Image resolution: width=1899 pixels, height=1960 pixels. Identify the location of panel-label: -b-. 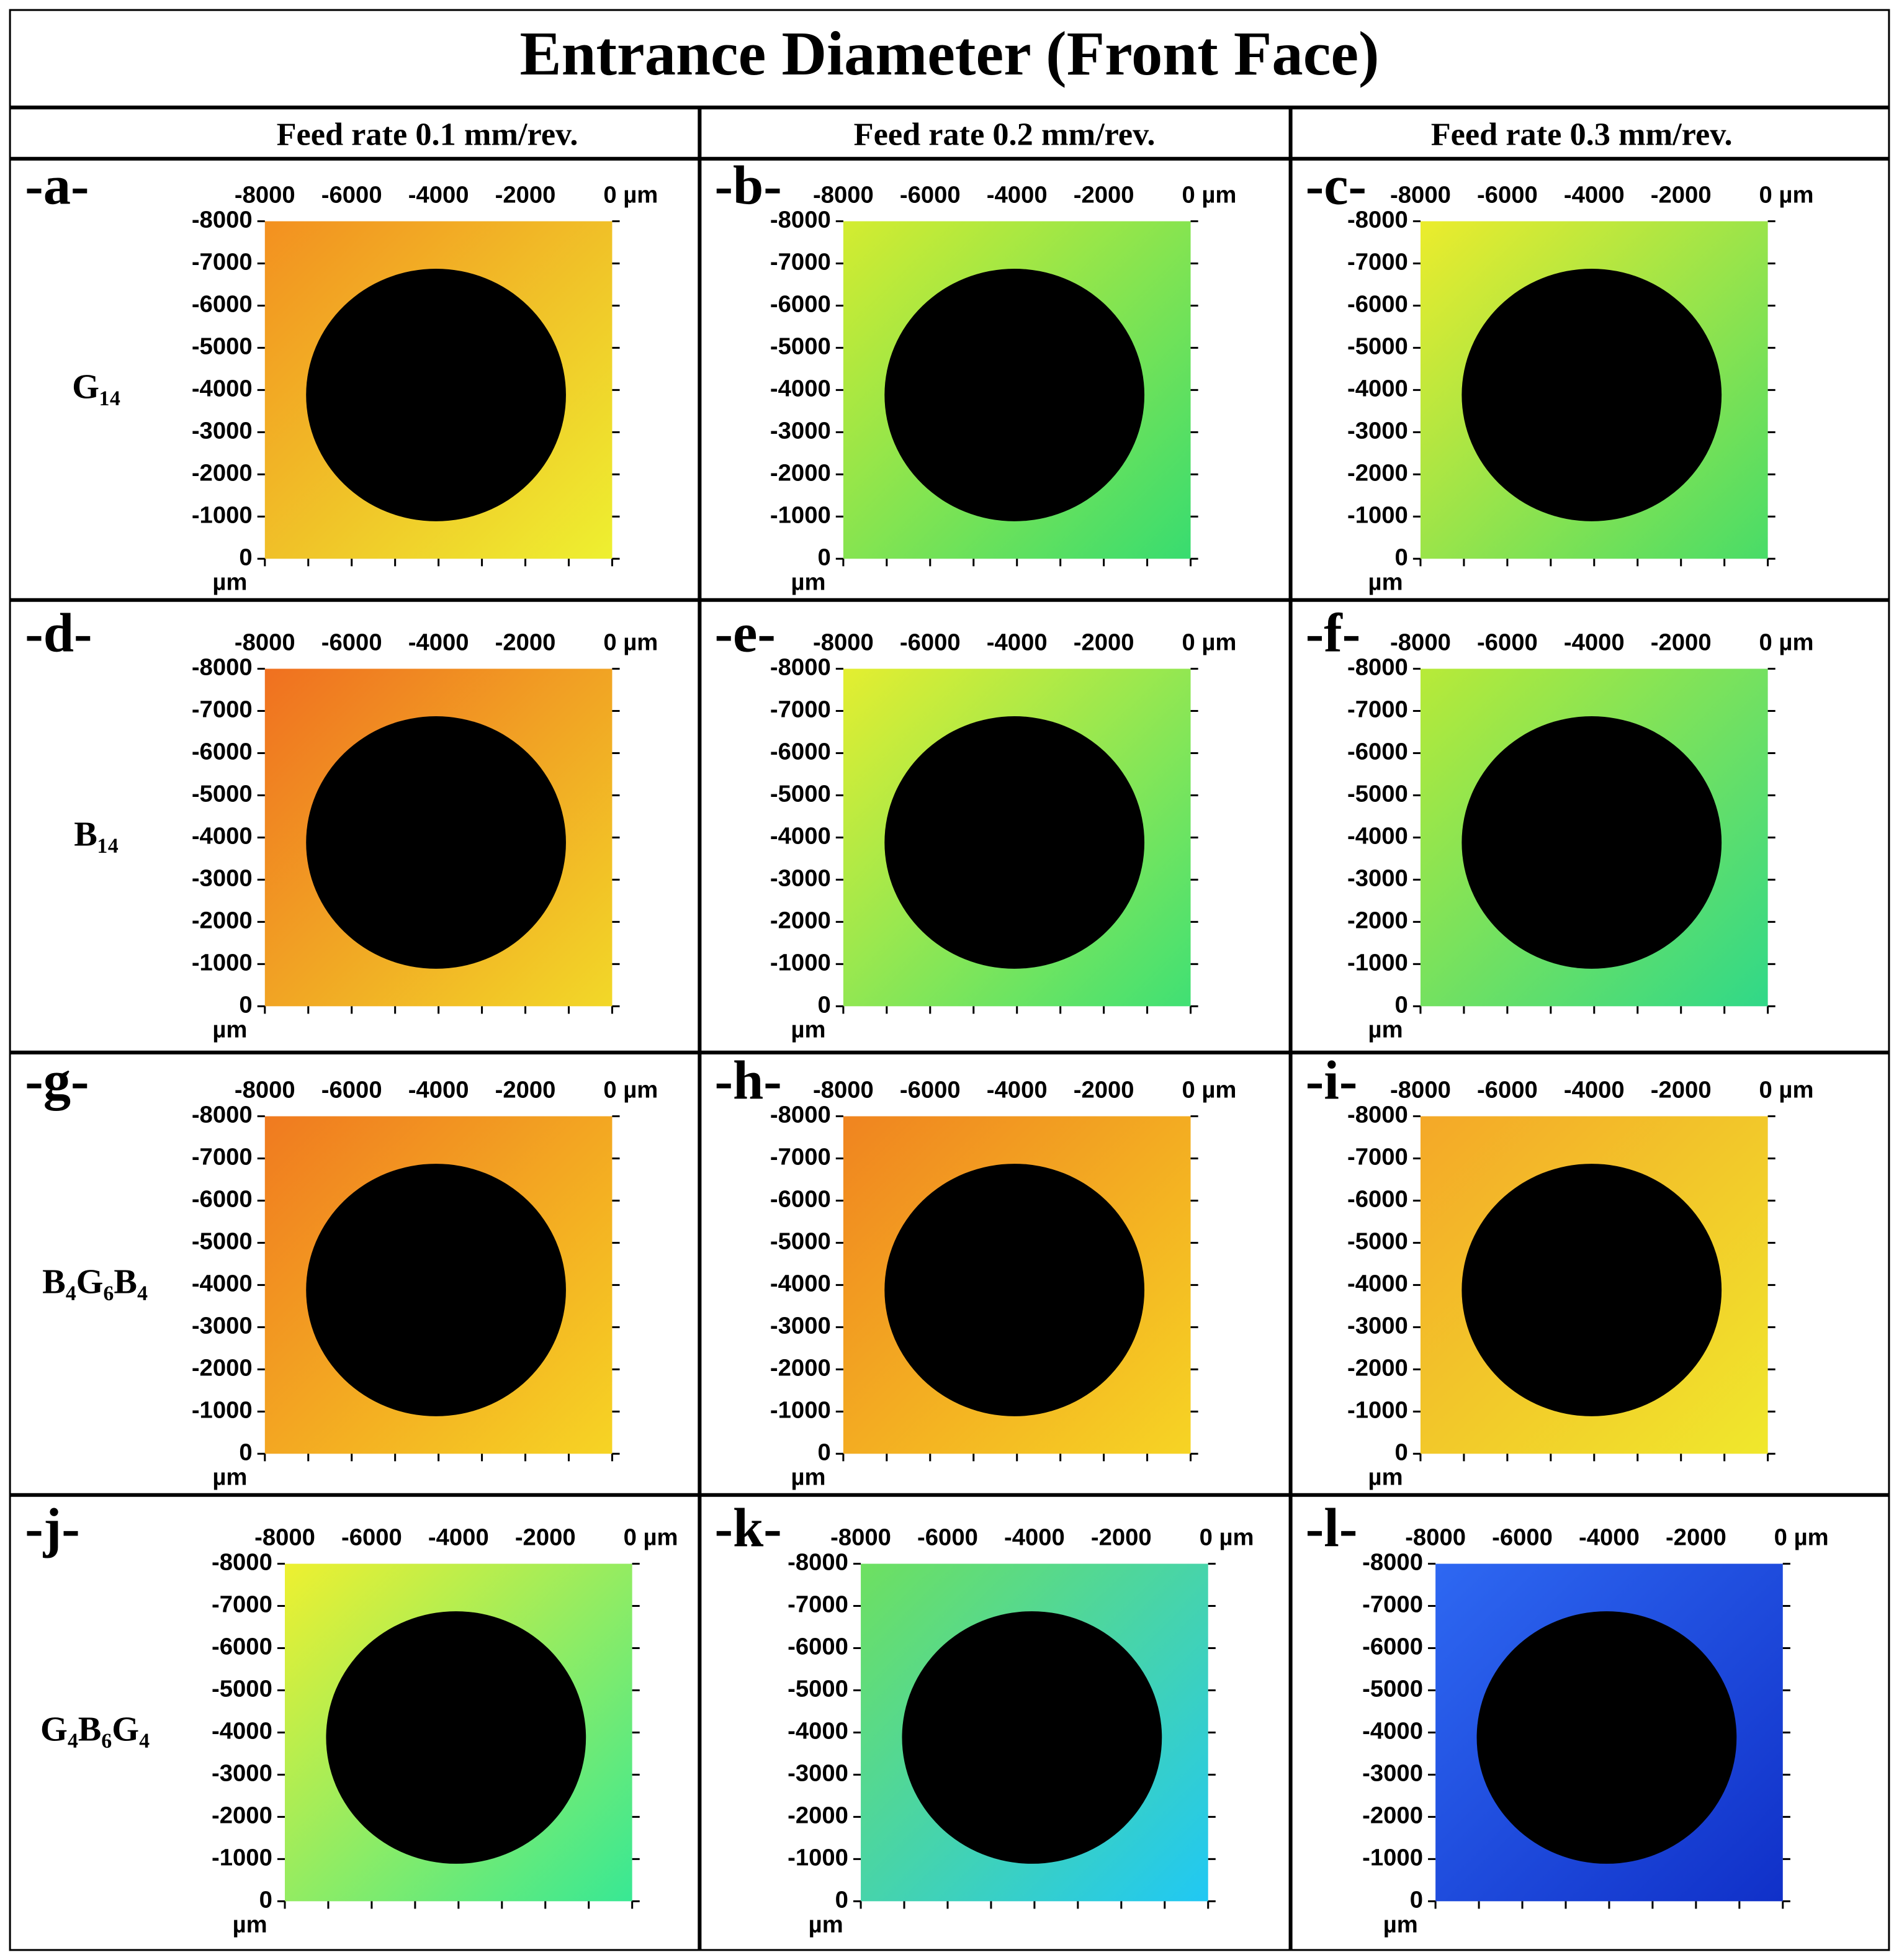
(748, 185).